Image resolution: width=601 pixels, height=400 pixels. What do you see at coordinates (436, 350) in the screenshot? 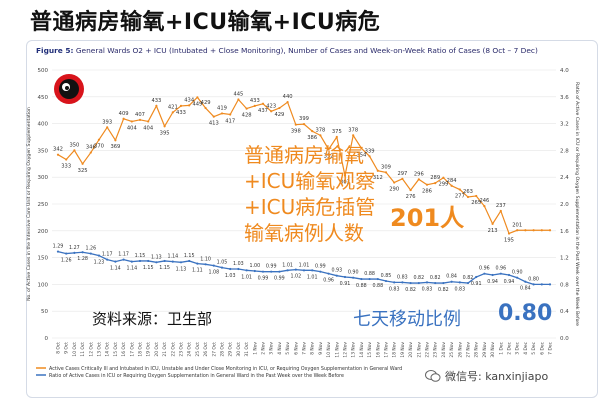
I see `x-tick-label: 23 Nov` at bounding box center [436, 350].